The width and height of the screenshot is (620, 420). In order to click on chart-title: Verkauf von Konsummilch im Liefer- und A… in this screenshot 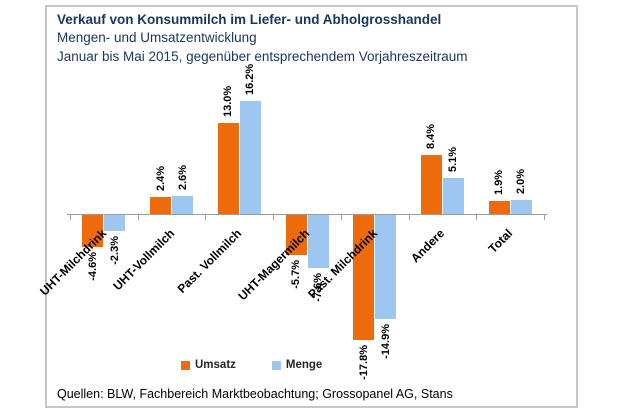, I will do `click(249, 19)`.